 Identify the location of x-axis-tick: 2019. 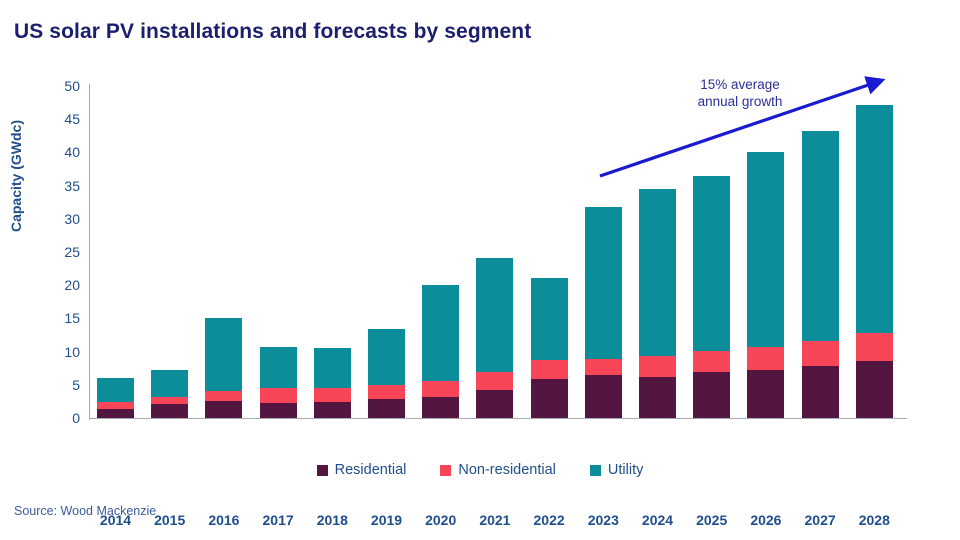
(386, 520).